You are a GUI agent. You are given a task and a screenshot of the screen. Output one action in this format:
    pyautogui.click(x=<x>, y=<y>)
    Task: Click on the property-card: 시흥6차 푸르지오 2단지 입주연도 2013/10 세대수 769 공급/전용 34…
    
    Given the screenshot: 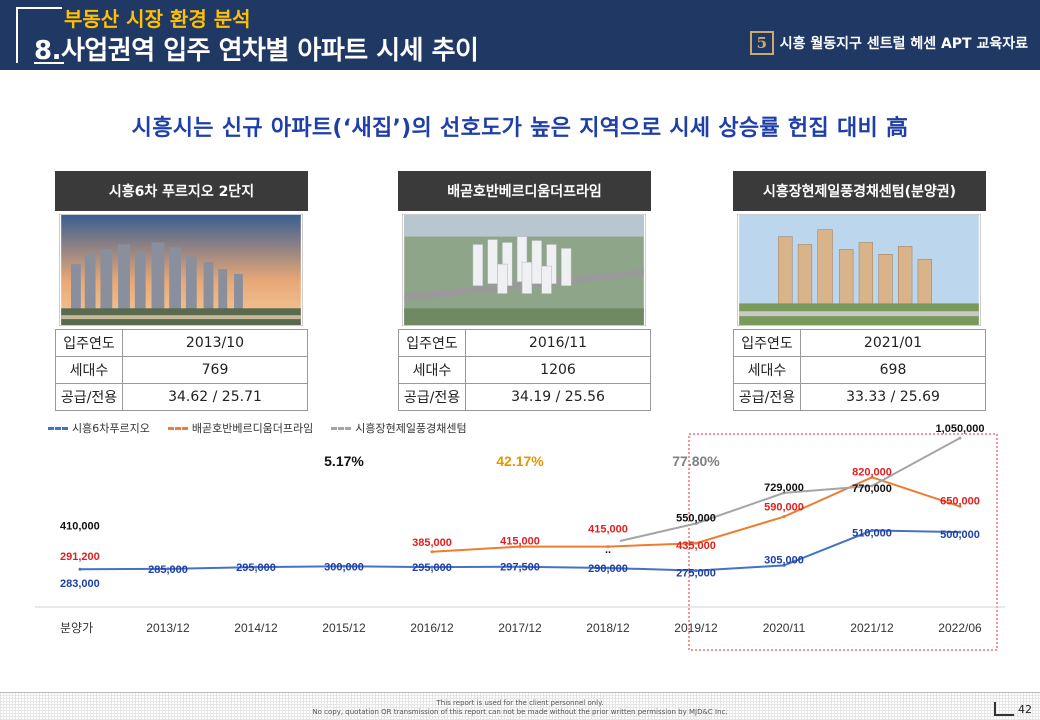 What is the action you would take?
    pyautogui.click(x=181, y=291)
    